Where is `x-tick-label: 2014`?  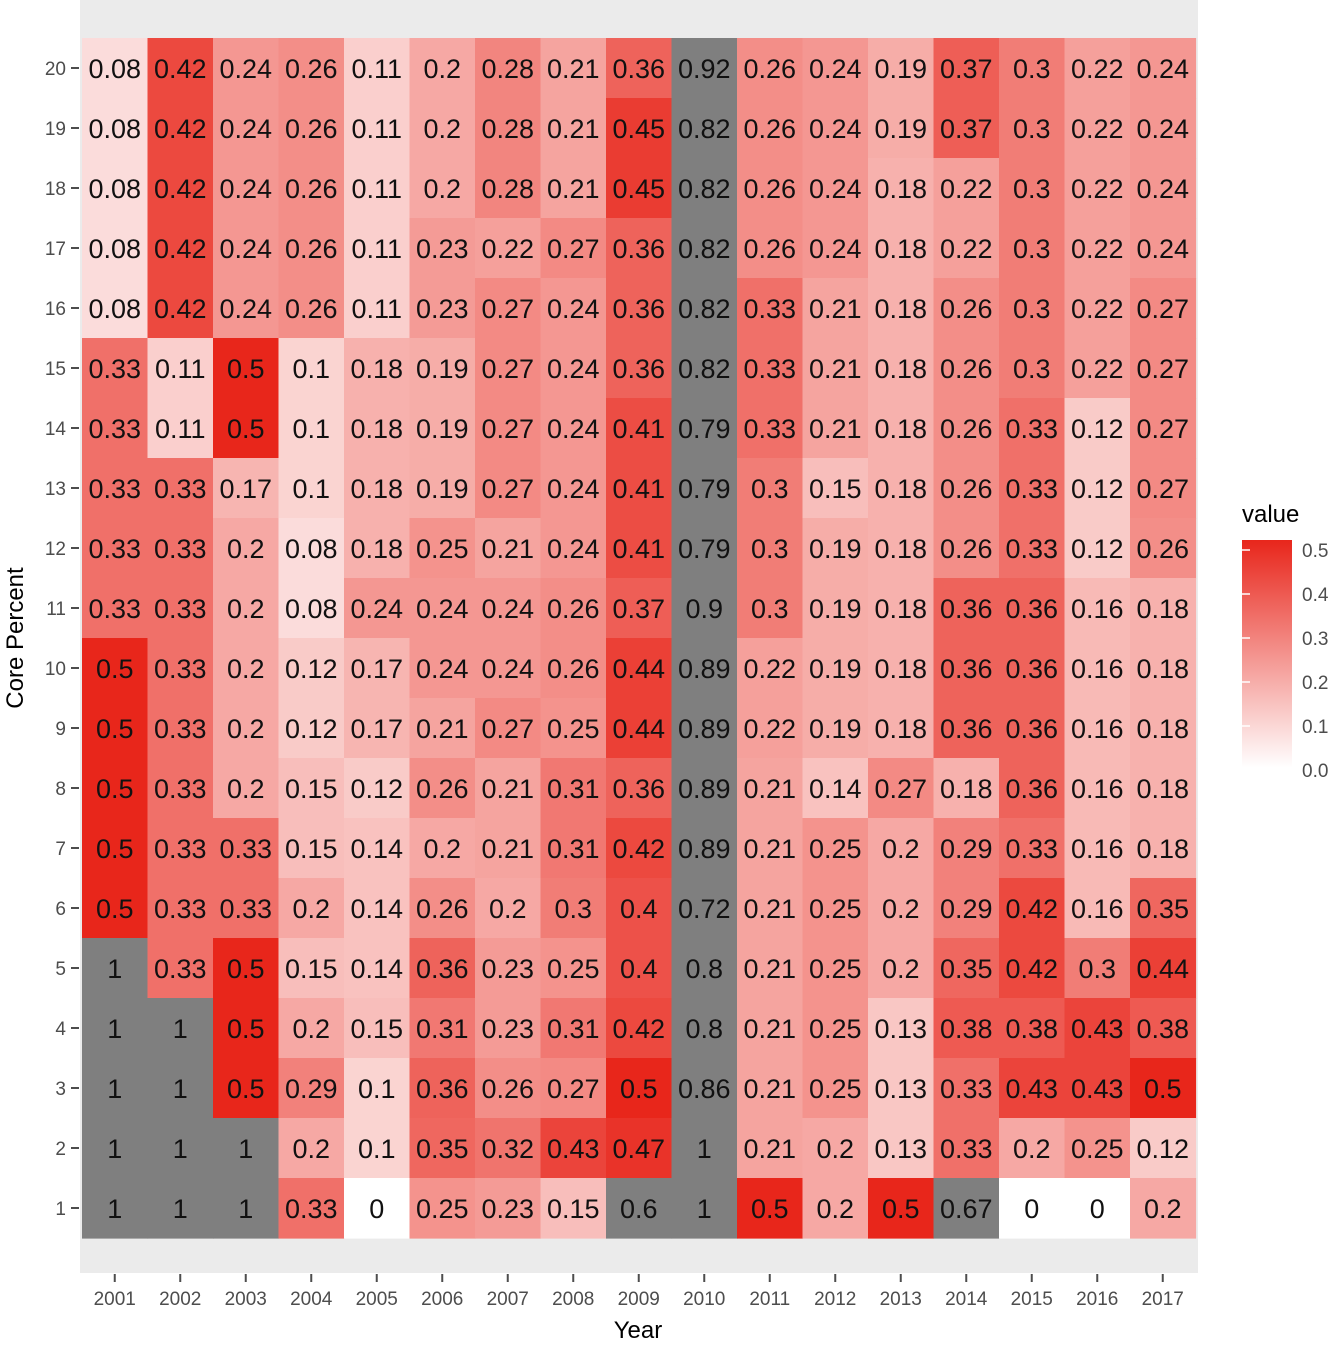
x-tick-label: 2014 is located at coordinates (966, 1299).